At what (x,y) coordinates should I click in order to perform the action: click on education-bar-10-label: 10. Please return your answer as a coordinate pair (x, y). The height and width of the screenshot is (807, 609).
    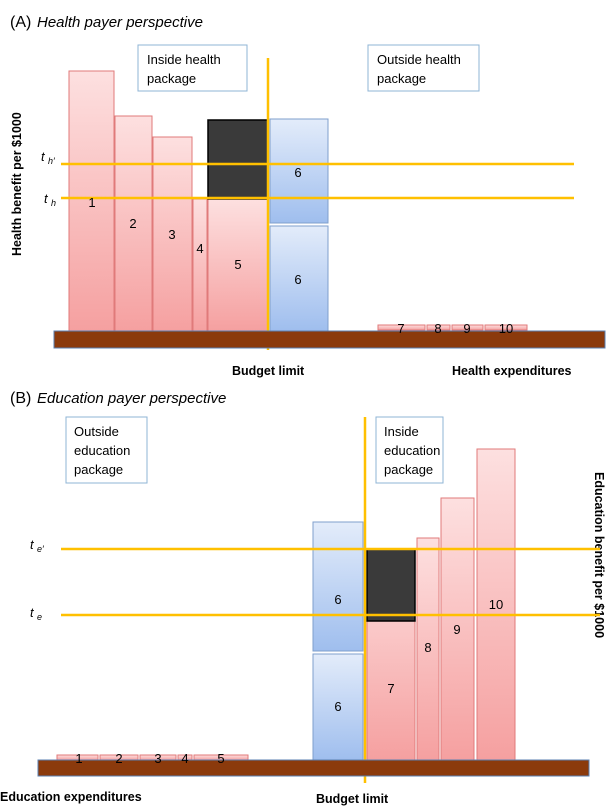
    Looking at the image, I should click on (496, 604).